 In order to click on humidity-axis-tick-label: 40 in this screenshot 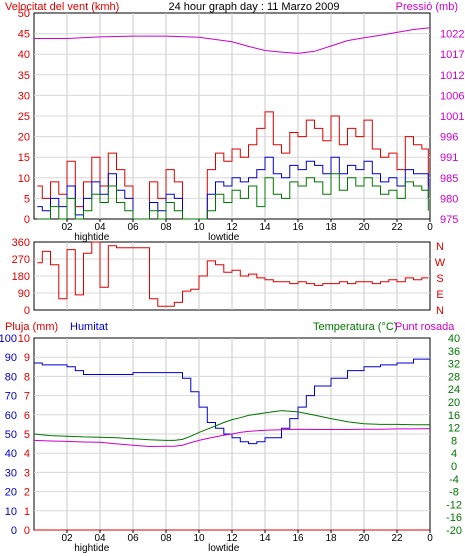, I will do `click(11, 454)`.